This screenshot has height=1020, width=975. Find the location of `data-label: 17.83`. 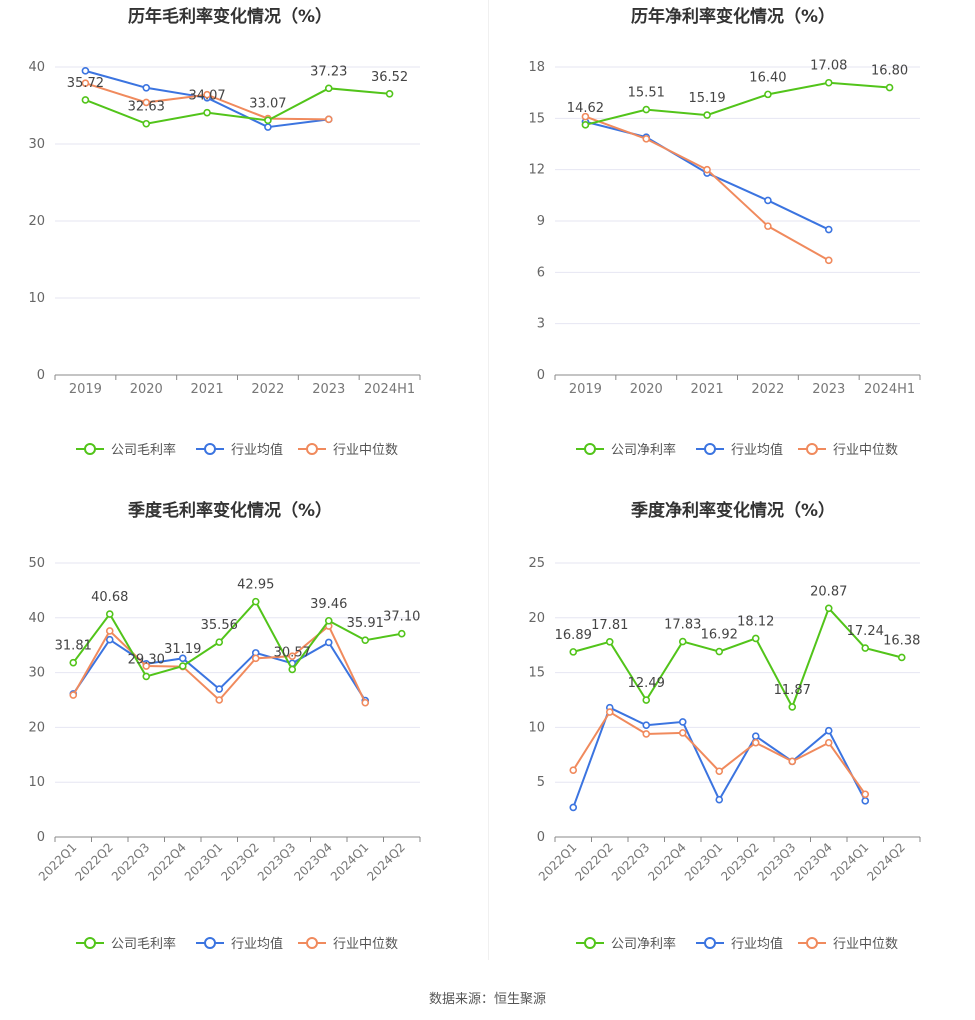

data-label: 17.83 is located at coordinates (682, 625).